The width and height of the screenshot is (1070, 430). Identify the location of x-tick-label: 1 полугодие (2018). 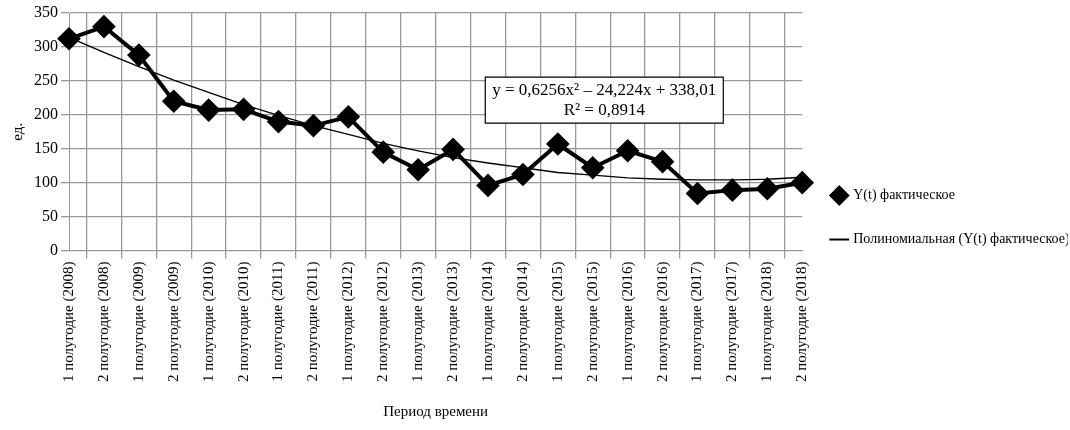
(767, 321).